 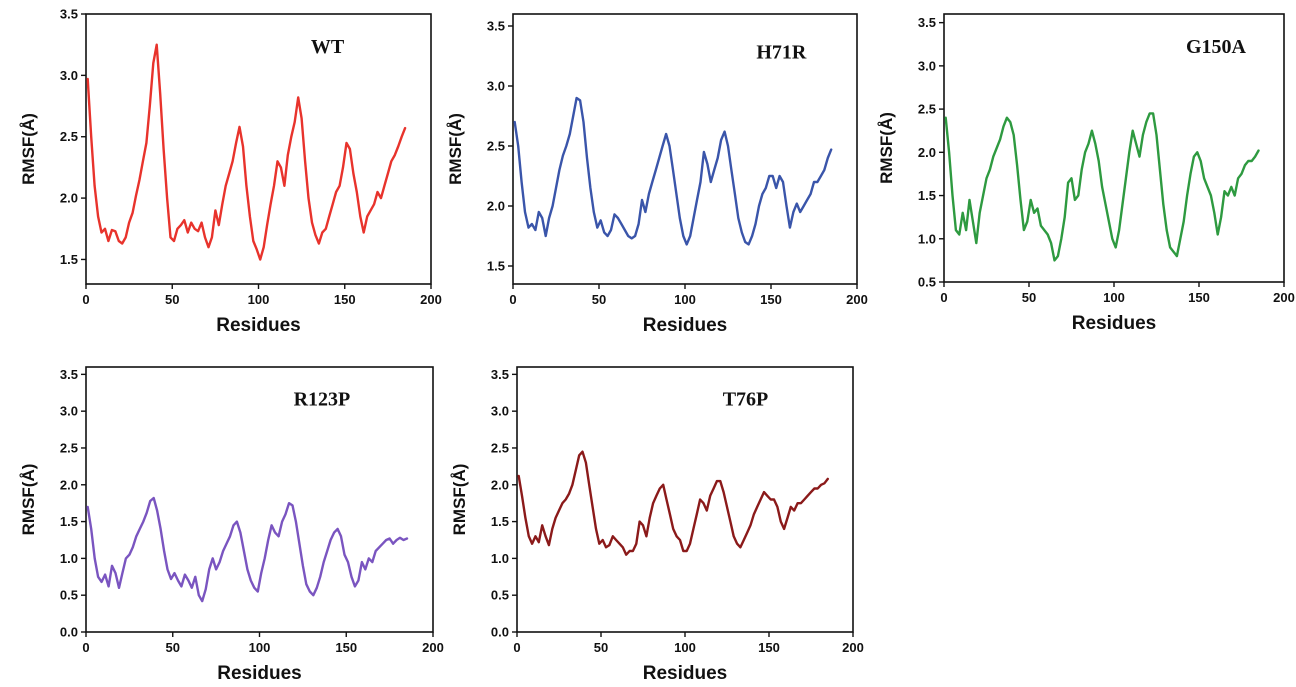 I want to click on chart-title: WT, so click(x=328, y=47).